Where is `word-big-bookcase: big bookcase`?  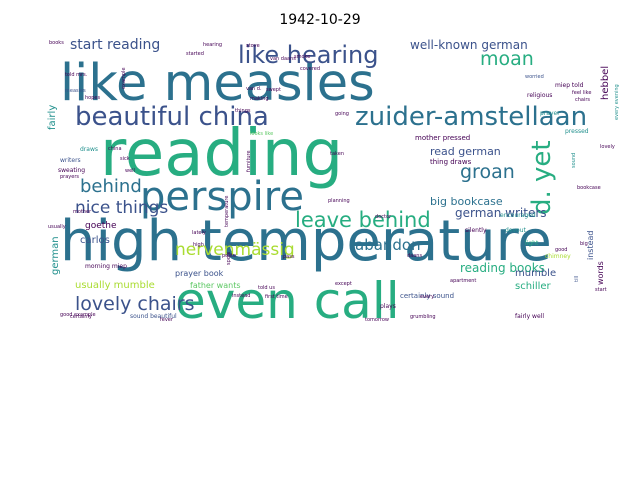
word-big-bookcase: big bookcase is located at coordinates (466, 201).